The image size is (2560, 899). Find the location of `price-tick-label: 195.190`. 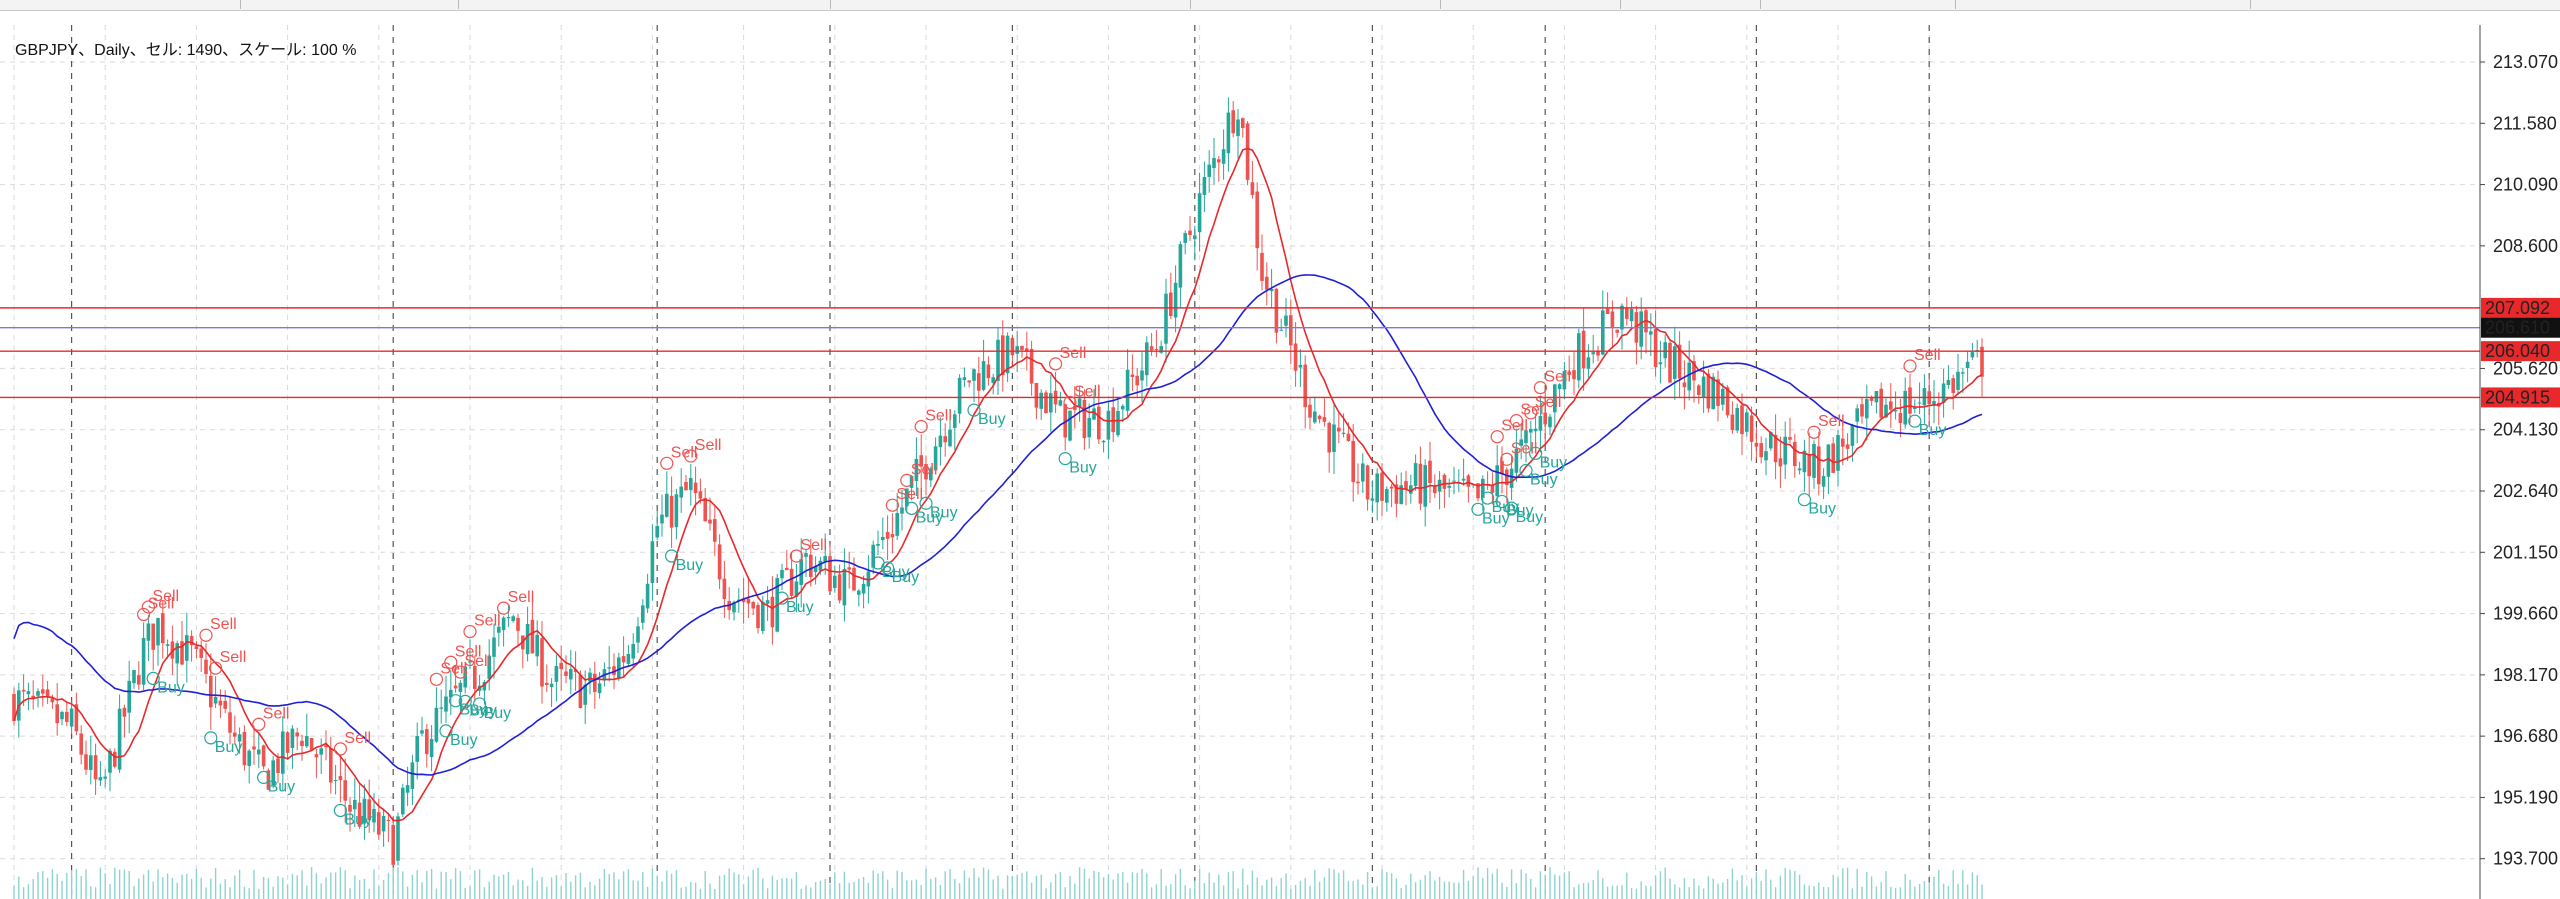

price-tick-label: 195.190 is located at coordinates (2525, 797).